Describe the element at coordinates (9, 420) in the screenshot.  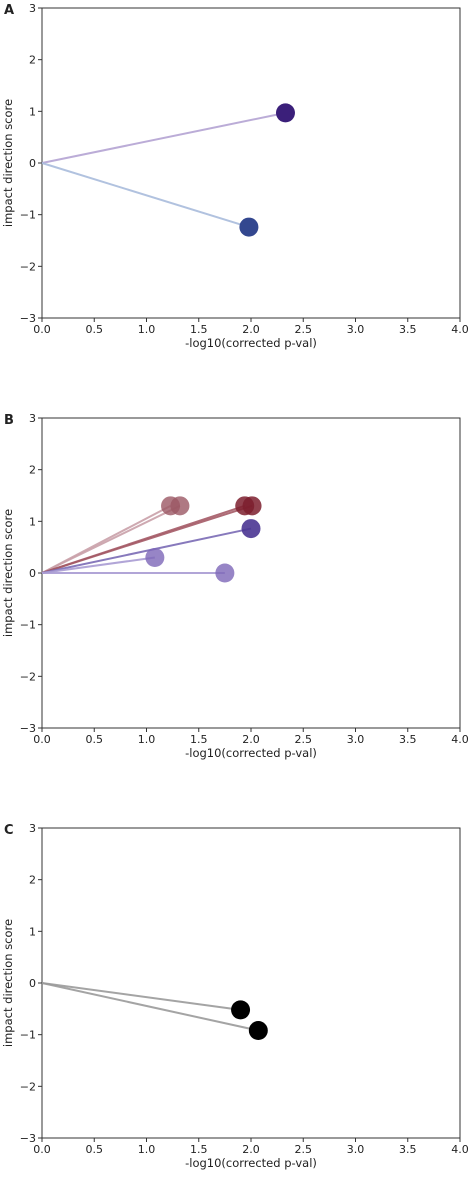
I see `panel-letter: B` at that location.